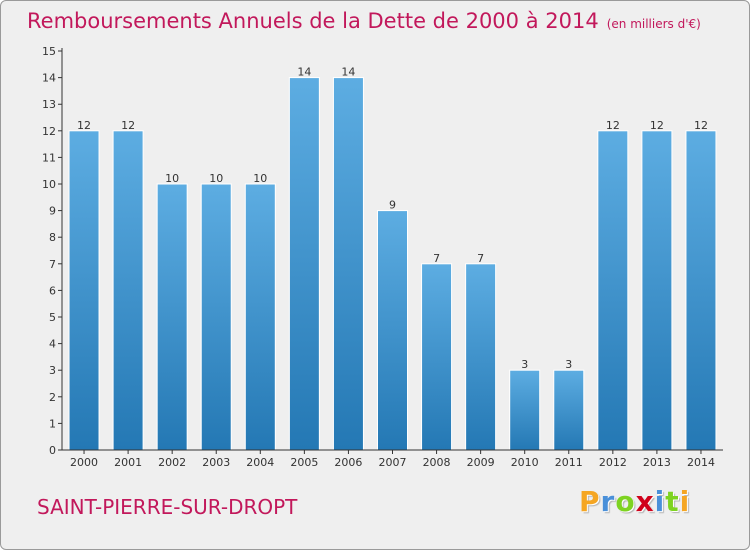 This screenshot has width=750, height=550. I want to click on y-tick-label: 2, so click(52, 397).